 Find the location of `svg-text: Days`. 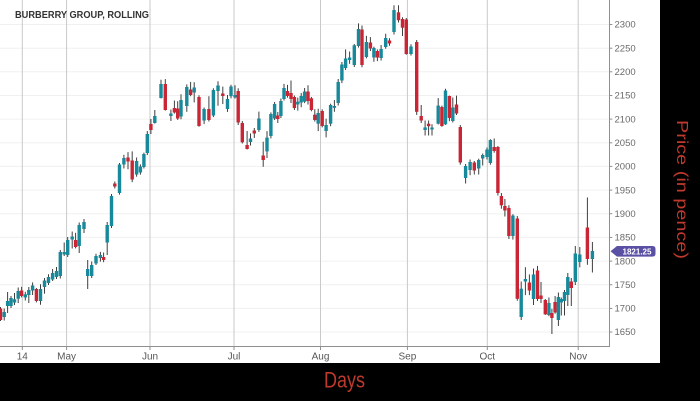

svg-text: Days is located at coordinates (344, 379).